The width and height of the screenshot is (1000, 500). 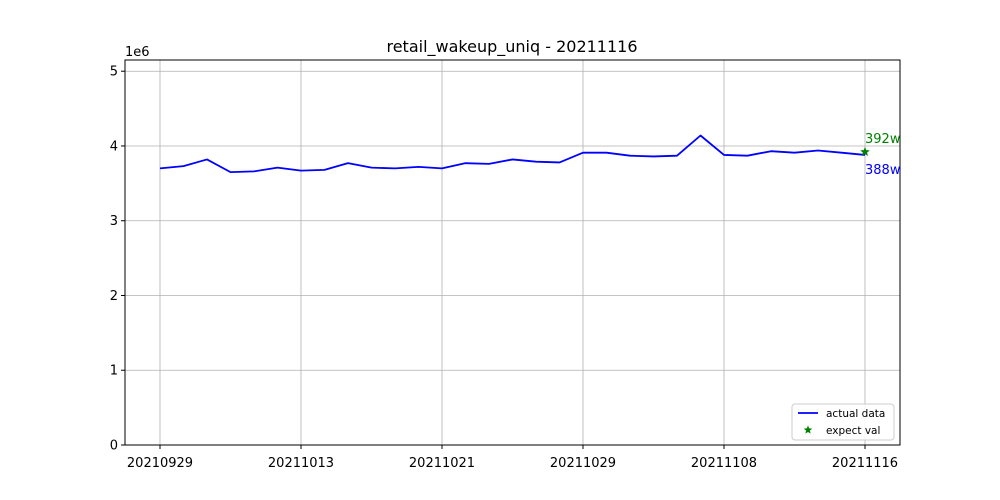 I want to click on y-tick-label: 3, so click(x=114, y=221).